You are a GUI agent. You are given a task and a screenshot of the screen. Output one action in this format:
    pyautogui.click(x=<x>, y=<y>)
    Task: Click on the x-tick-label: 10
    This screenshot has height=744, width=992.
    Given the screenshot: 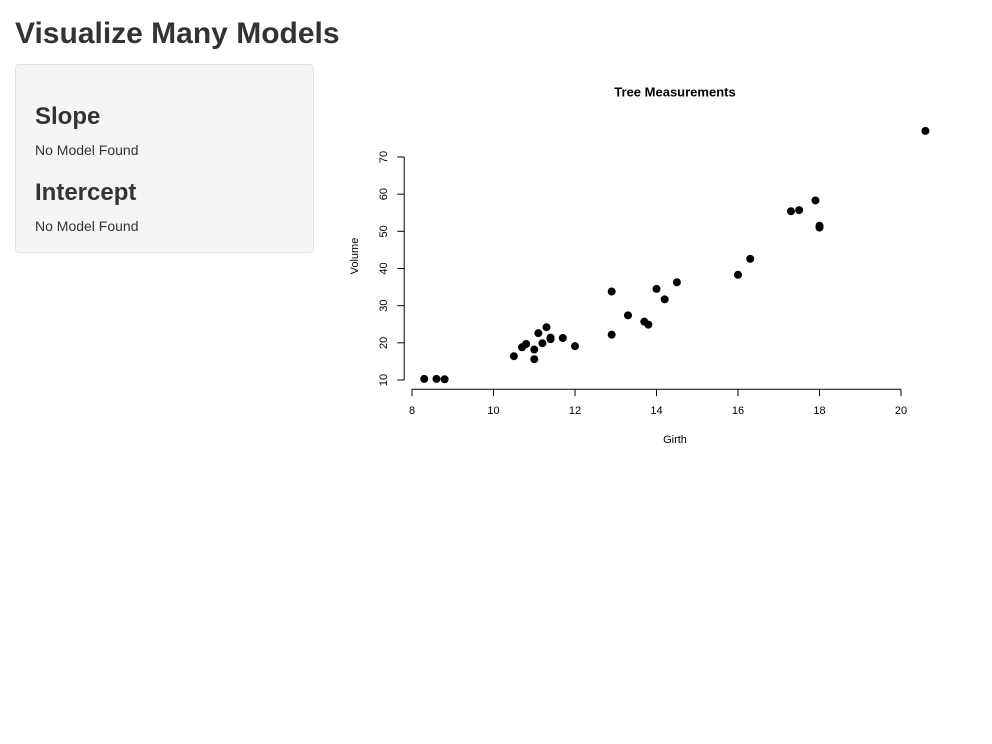 What is the action you would take?
    pyautogui.click(x=493, y=411)
    